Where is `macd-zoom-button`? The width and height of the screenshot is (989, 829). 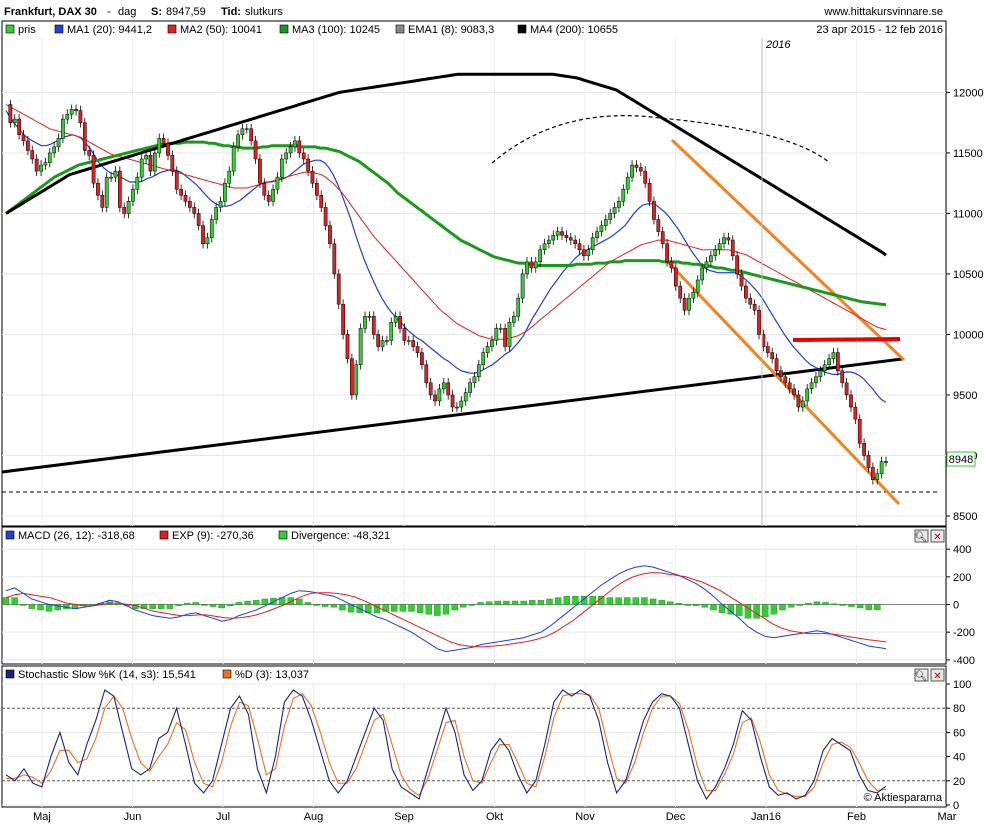 macd-zoom-button is located at coordinates (921, 536).